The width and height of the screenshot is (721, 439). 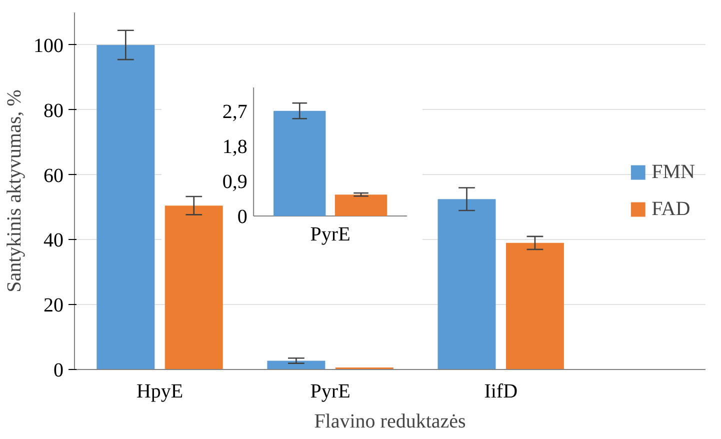 I want to click on y-tick-label: 40, so click(x=54, y=241).